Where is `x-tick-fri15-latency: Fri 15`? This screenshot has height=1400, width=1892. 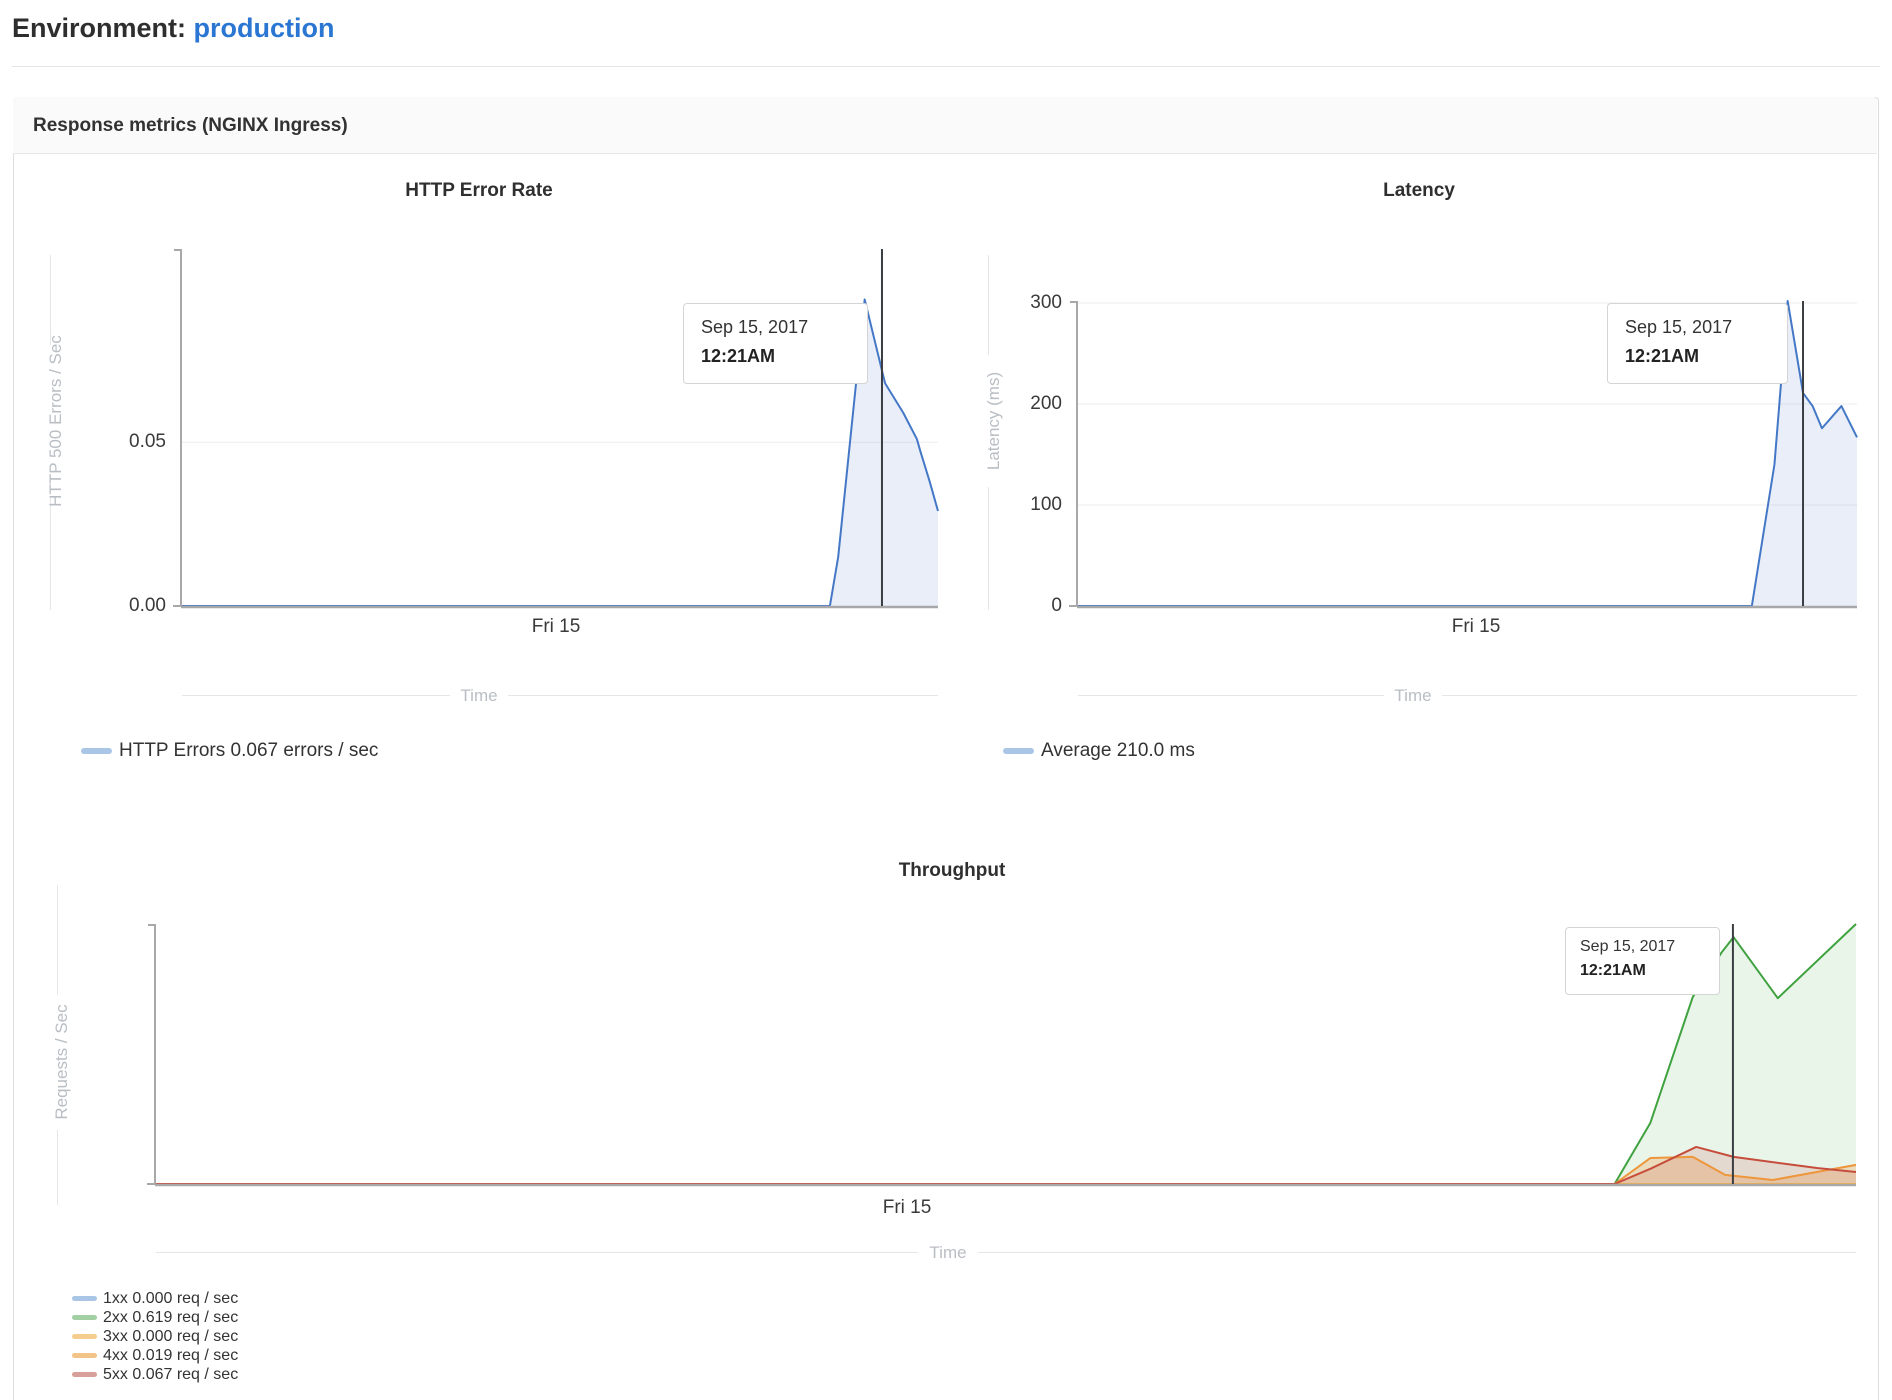 x-tick-fri15-latency: Fri 15 is located at coordinates (1476, 626).